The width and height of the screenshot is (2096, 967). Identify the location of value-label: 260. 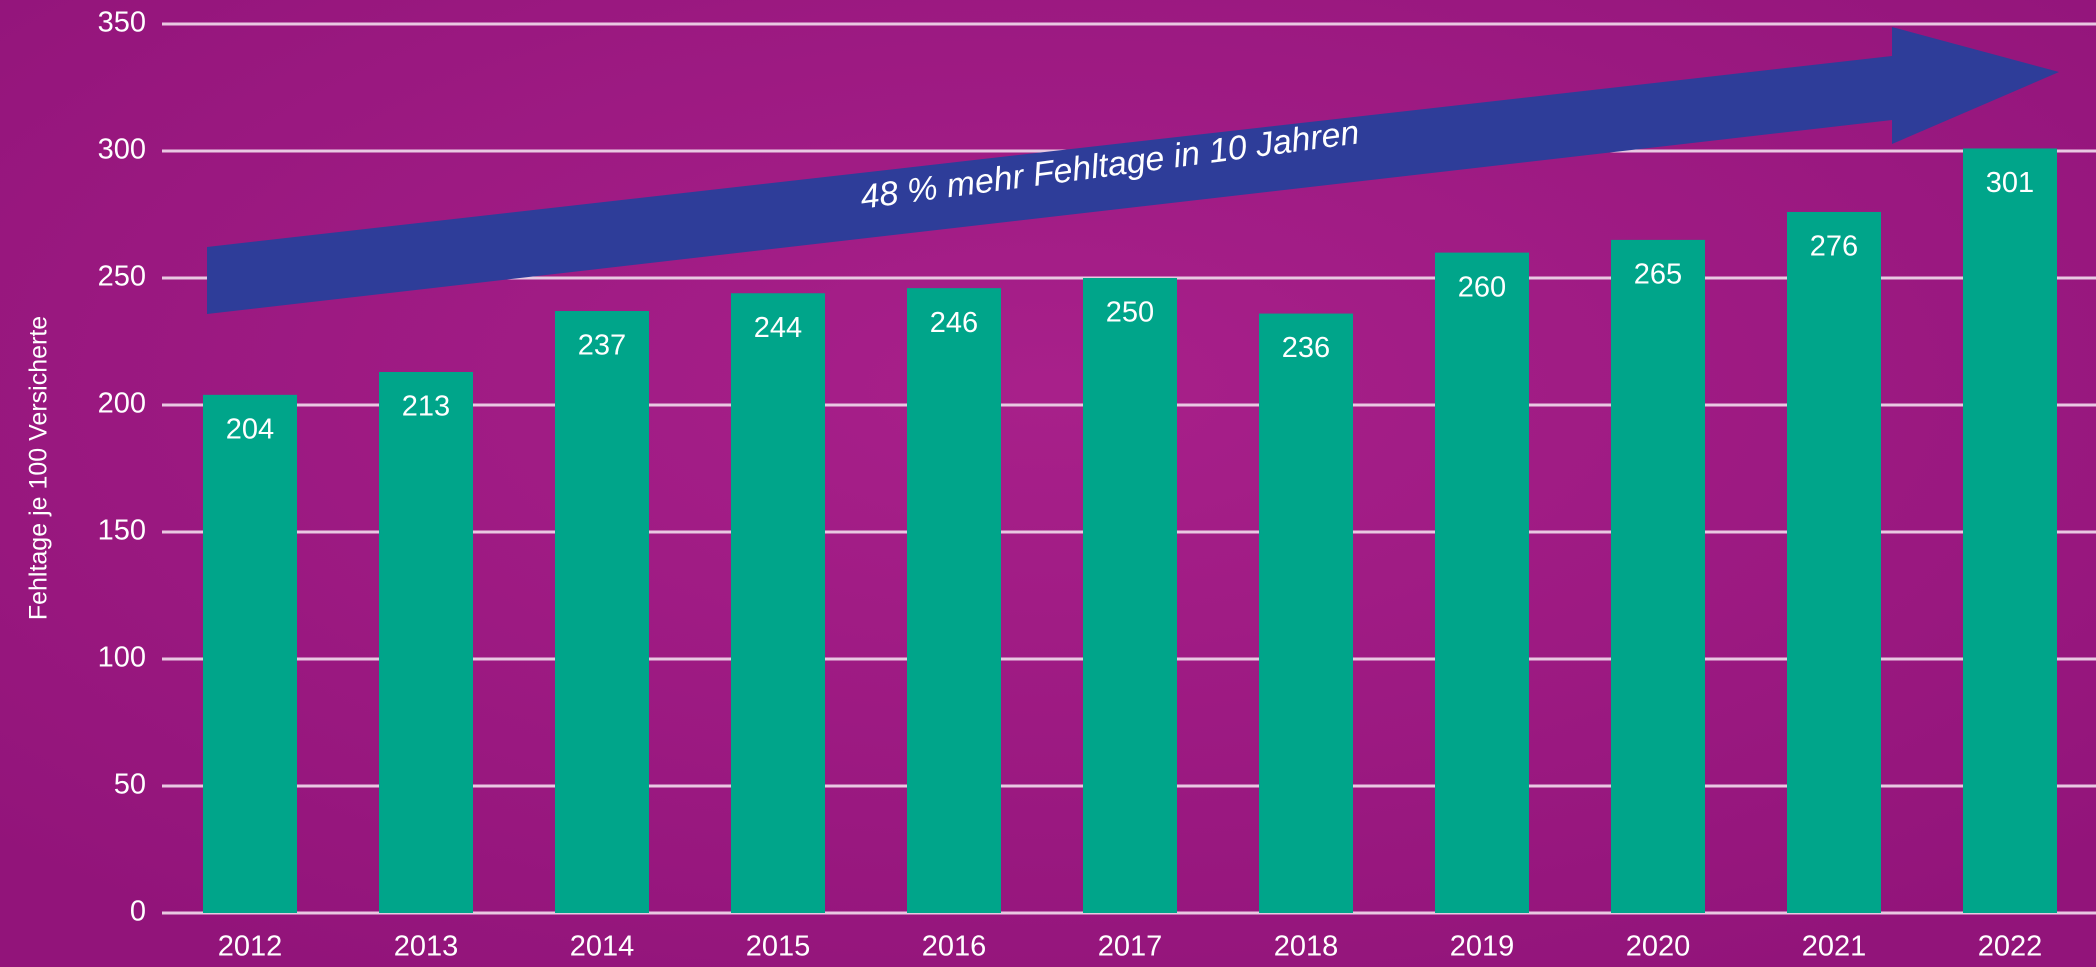
(1482, 287).